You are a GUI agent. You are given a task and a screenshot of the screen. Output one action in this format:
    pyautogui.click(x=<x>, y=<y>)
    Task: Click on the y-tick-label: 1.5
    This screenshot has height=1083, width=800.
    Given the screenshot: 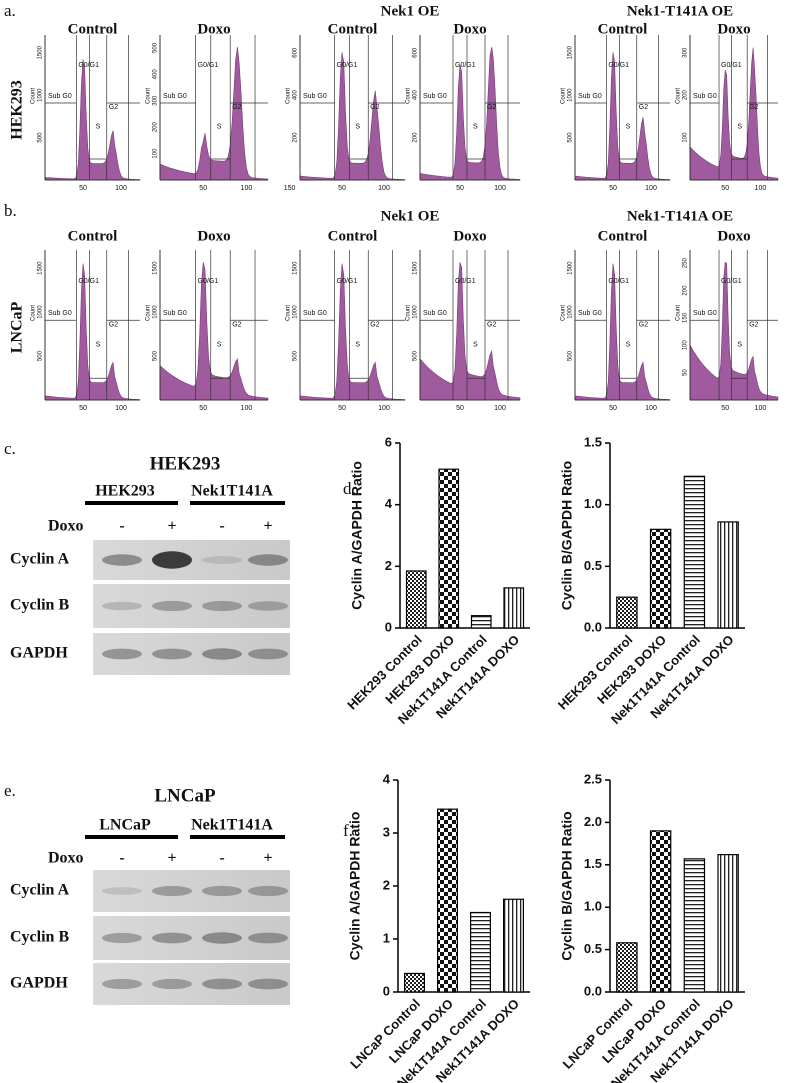 What is the action you would take?
    pyautogui.click(x=593, y=863)
    